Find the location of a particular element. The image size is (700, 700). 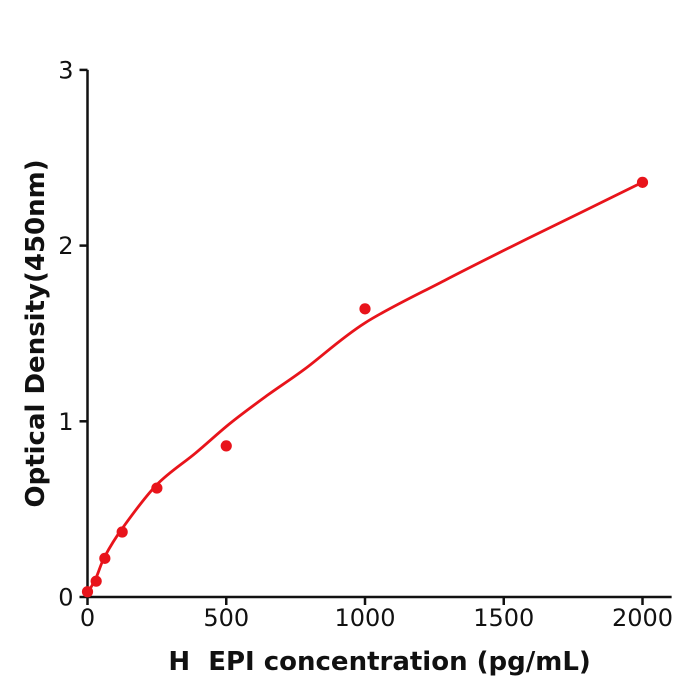

y-tick-label: 1 is located at coordinates (65, 422).